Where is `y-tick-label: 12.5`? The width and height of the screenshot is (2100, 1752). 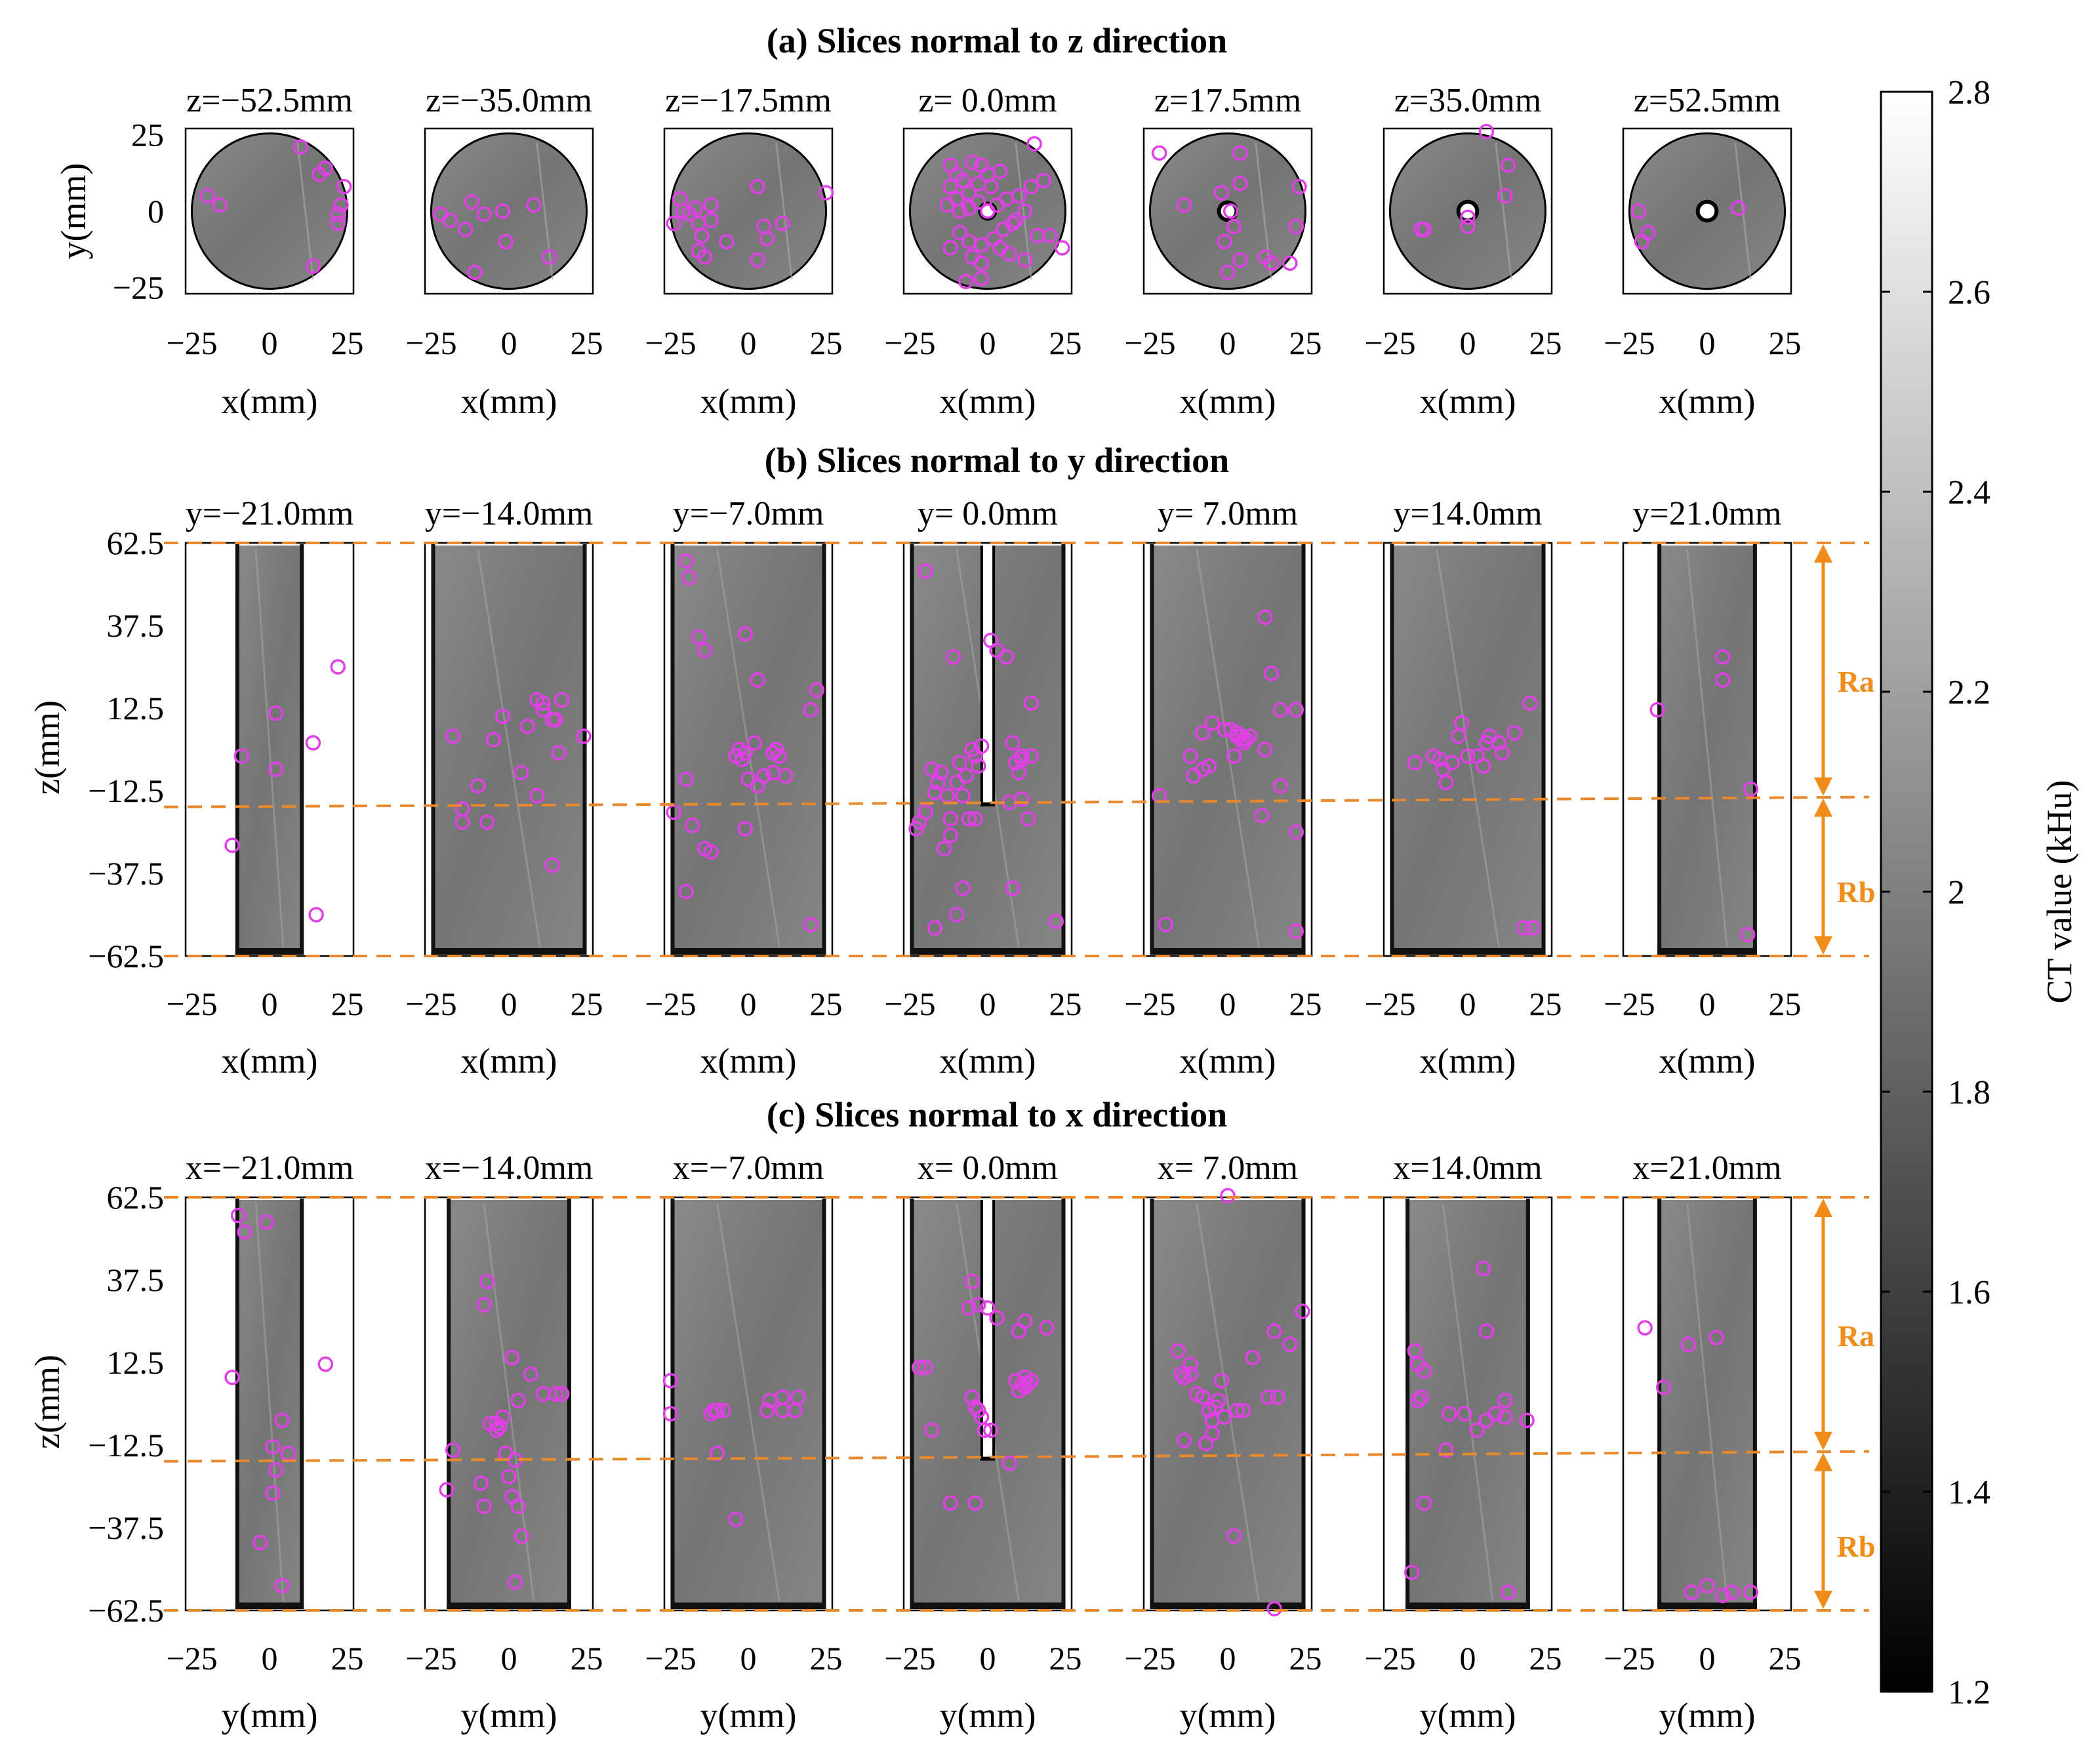 y-tick-label: 12.5 is located at coordinates (136, 708).